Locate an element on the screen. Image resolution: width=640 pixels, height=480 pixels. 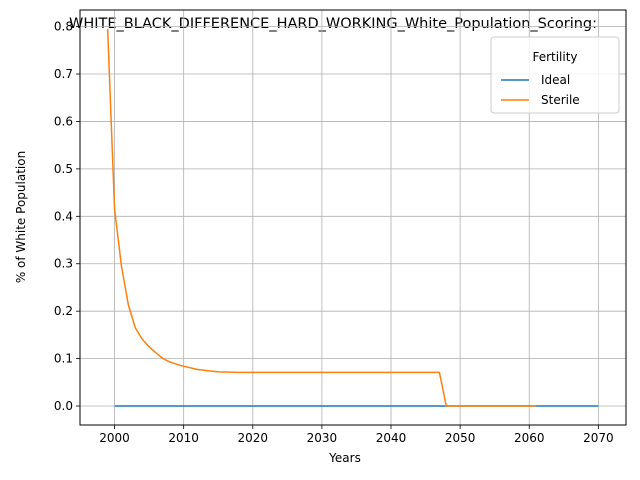
legend-box is located at coordinates (555, 75).